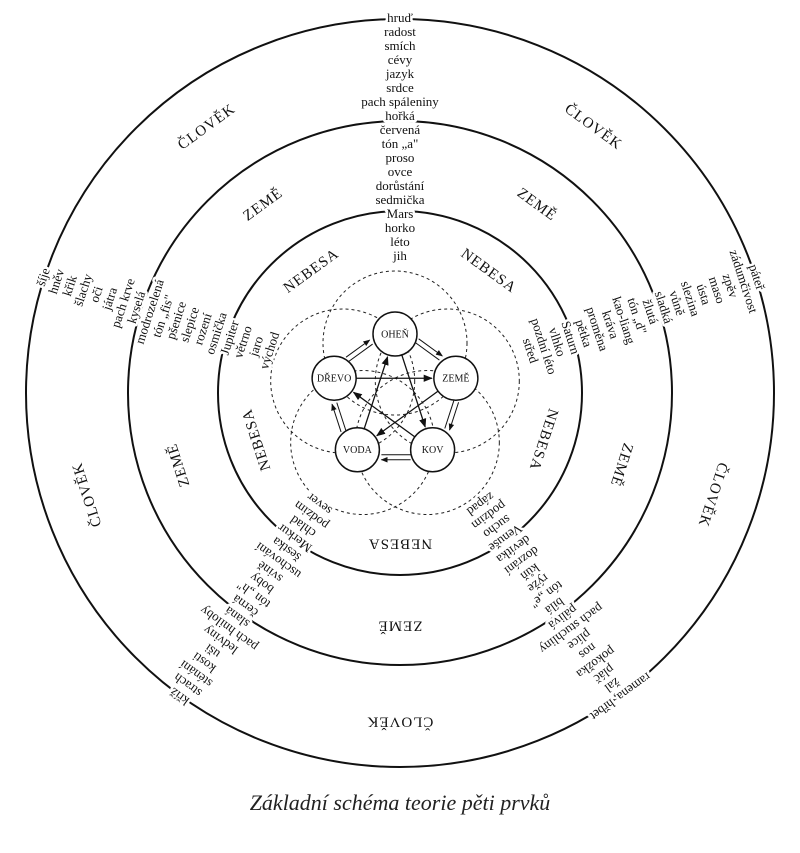  I want to click on spoke-word: srdce, so click(400, 87).